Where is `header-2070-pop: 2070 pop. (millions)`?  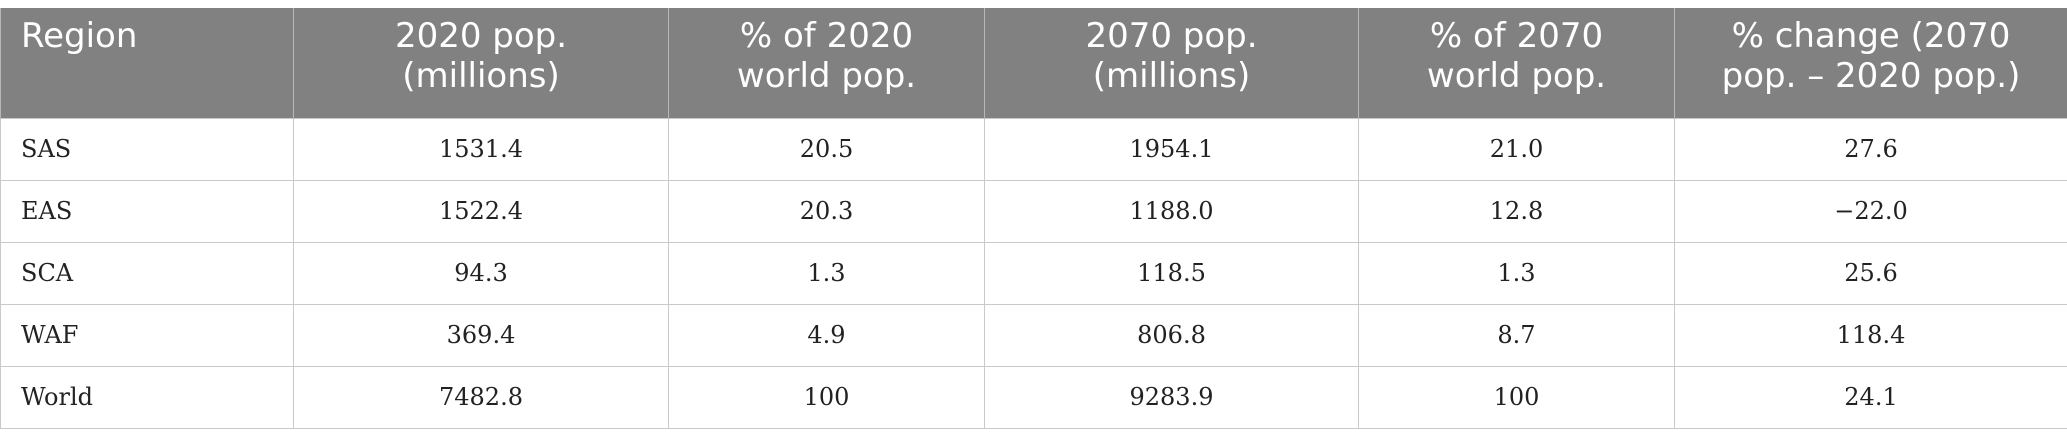 header-2070-pop: 2070 pop. (millions) is located at coordinates (1171, 63).